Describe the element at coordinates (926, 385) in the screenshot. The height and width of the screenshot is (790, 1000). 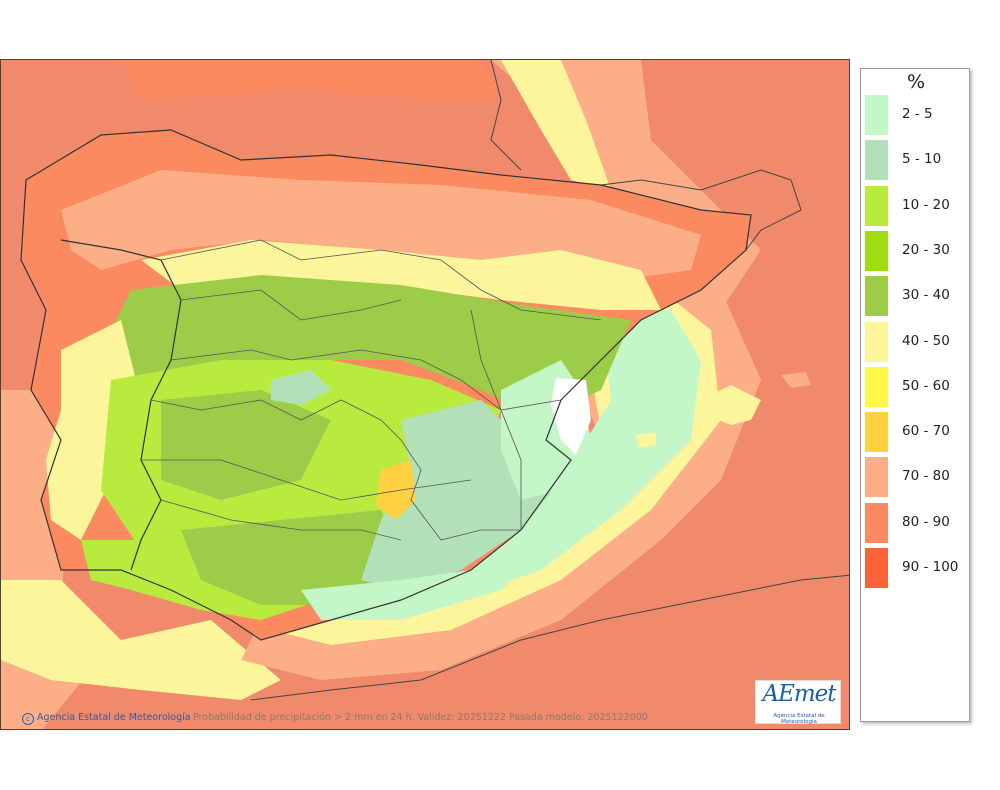
I see `legend-label: 50 - 60` at that location.